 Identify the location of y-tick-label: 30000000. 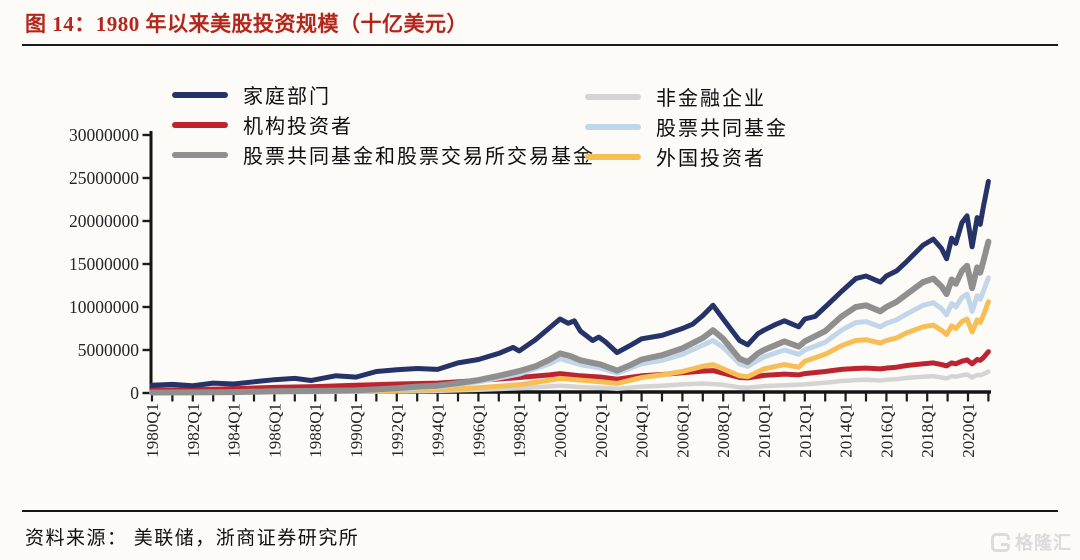
(104, 135).